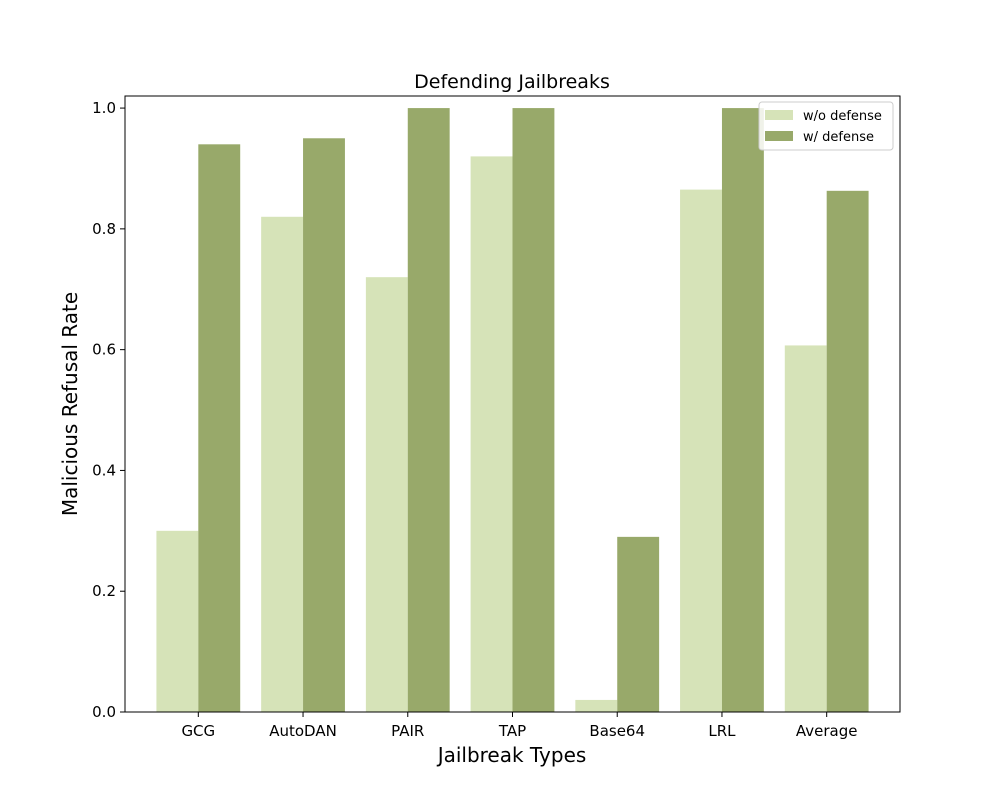  I want to click on bar-with-defense-lrl, so click(742, 410).